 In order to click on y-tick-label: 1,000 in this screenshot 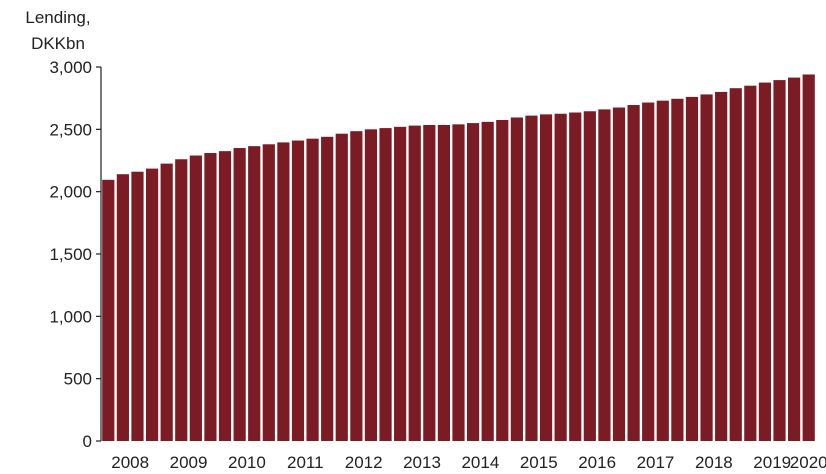, I will do `click(70, 316)`.